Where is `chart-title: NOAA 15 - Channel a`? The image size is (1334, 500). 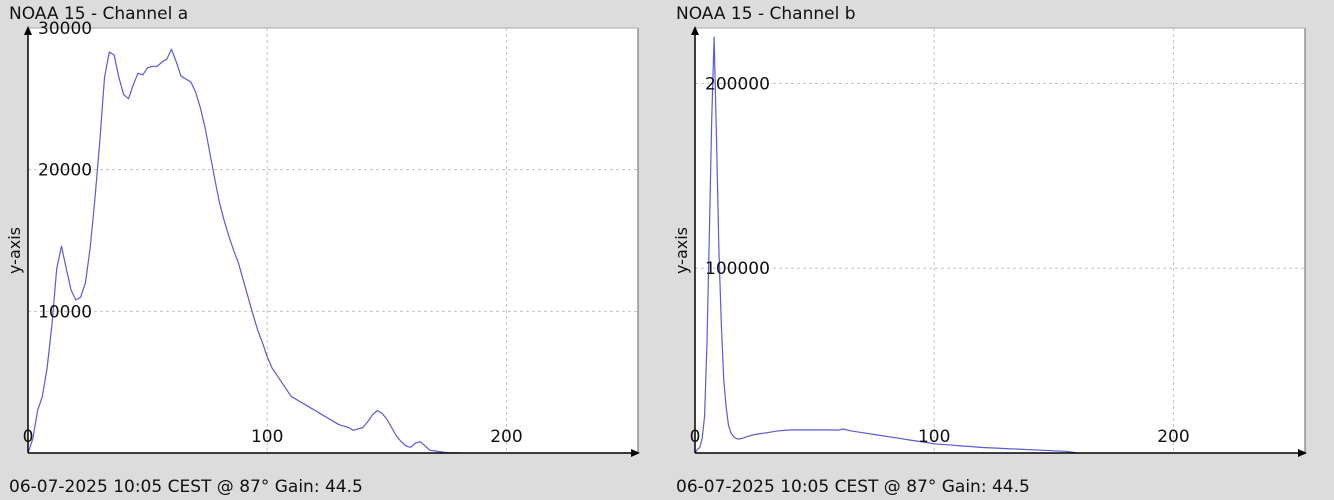
chart-title: NOAA 15 - Channel a is located at coordinates (99, 14).